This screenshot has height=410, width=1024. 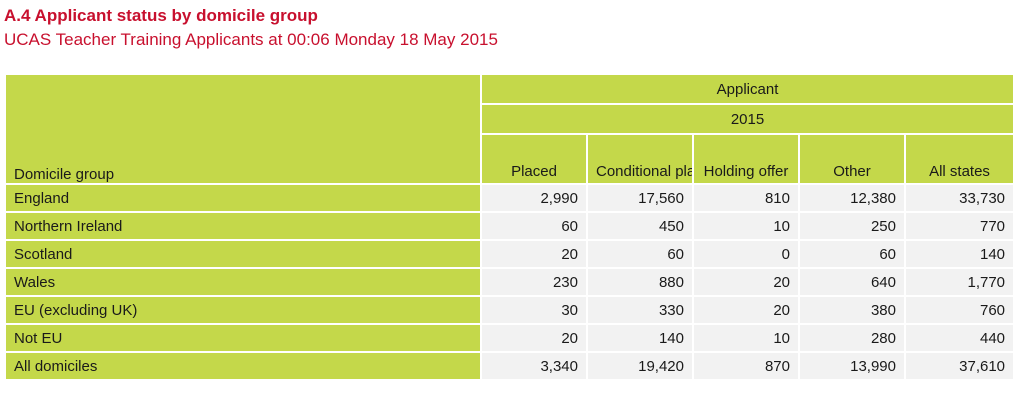 What do you see at coordinates (243, 366) in the screenshot?
I see `row-label: All domiciles` at bounding box center [243, 366].